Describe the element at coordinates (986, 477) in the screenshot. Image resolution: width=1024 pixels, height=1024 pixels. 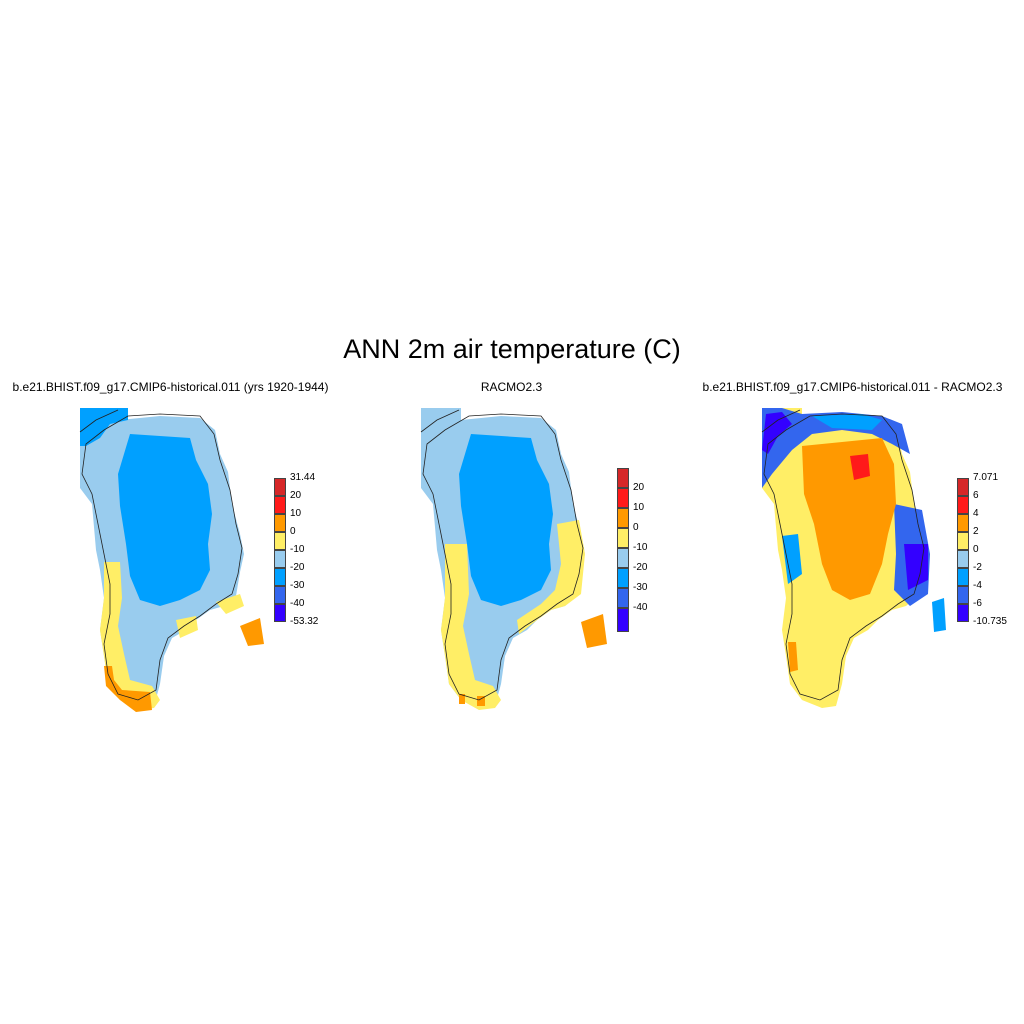
I see `colorbar-label: 7.071` at that location.